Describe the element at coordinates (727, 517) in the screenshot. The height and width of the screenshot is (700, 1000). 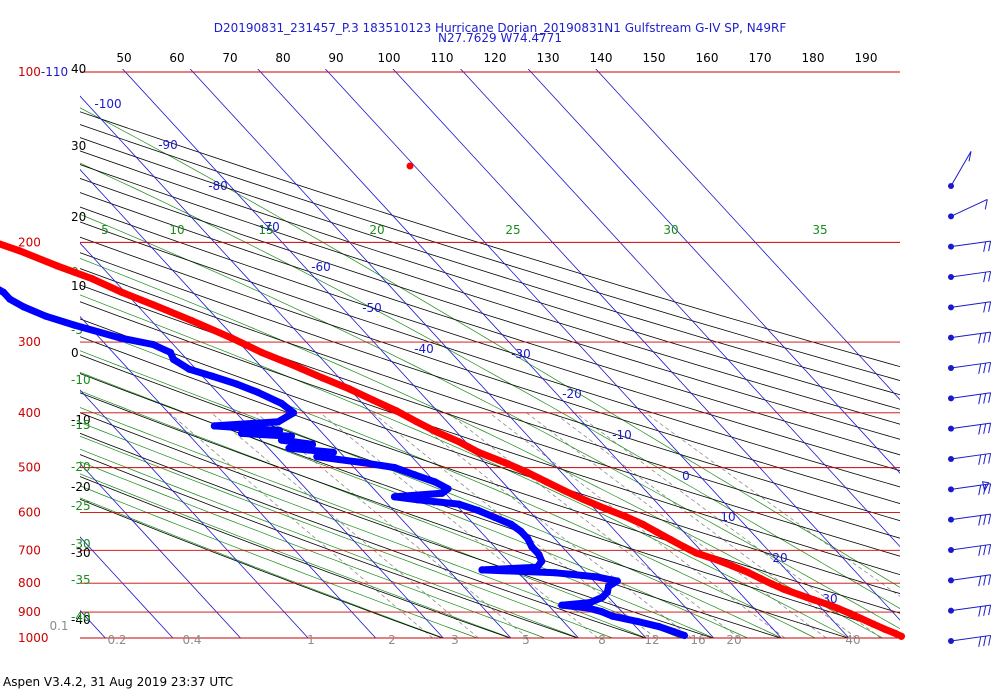
I see `isotherm-label: 10` at that location.